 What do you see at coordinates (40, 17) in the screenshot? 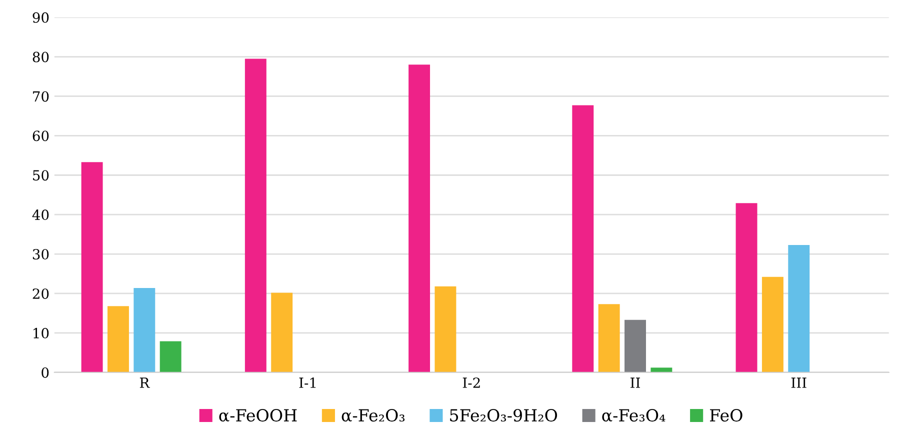
I see `y-tick-label: 90` at bounding box center [40, 17].